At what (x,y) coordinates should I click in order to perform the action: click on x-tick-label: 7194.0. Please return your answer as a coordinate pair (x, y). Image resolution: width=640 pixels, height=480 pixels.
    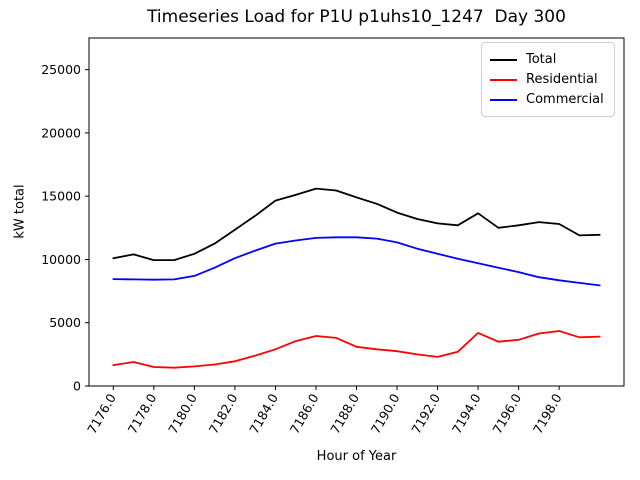
    Looking at the image, I should click on (466, 413).